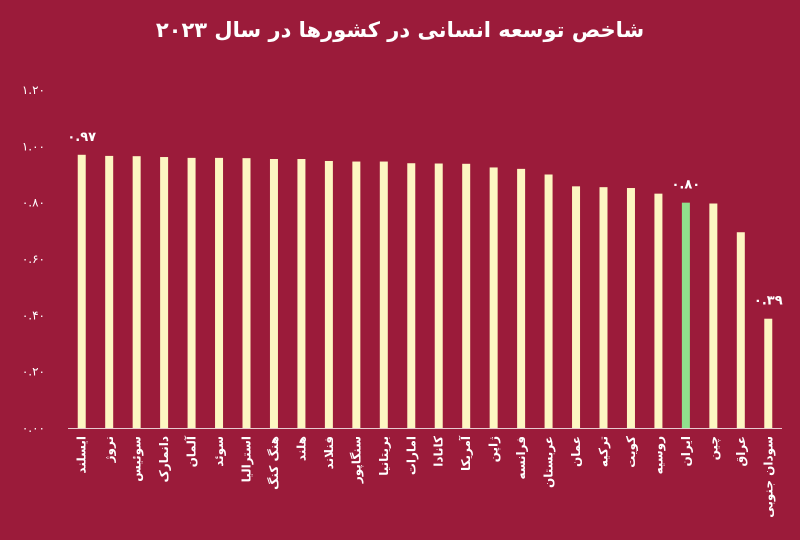 The width and height of the screenshot is (800, 540). Describe the element at coordinates (274, 463) in the screenshot. I see `x-tick-label: هنگ کنگ` at that location.